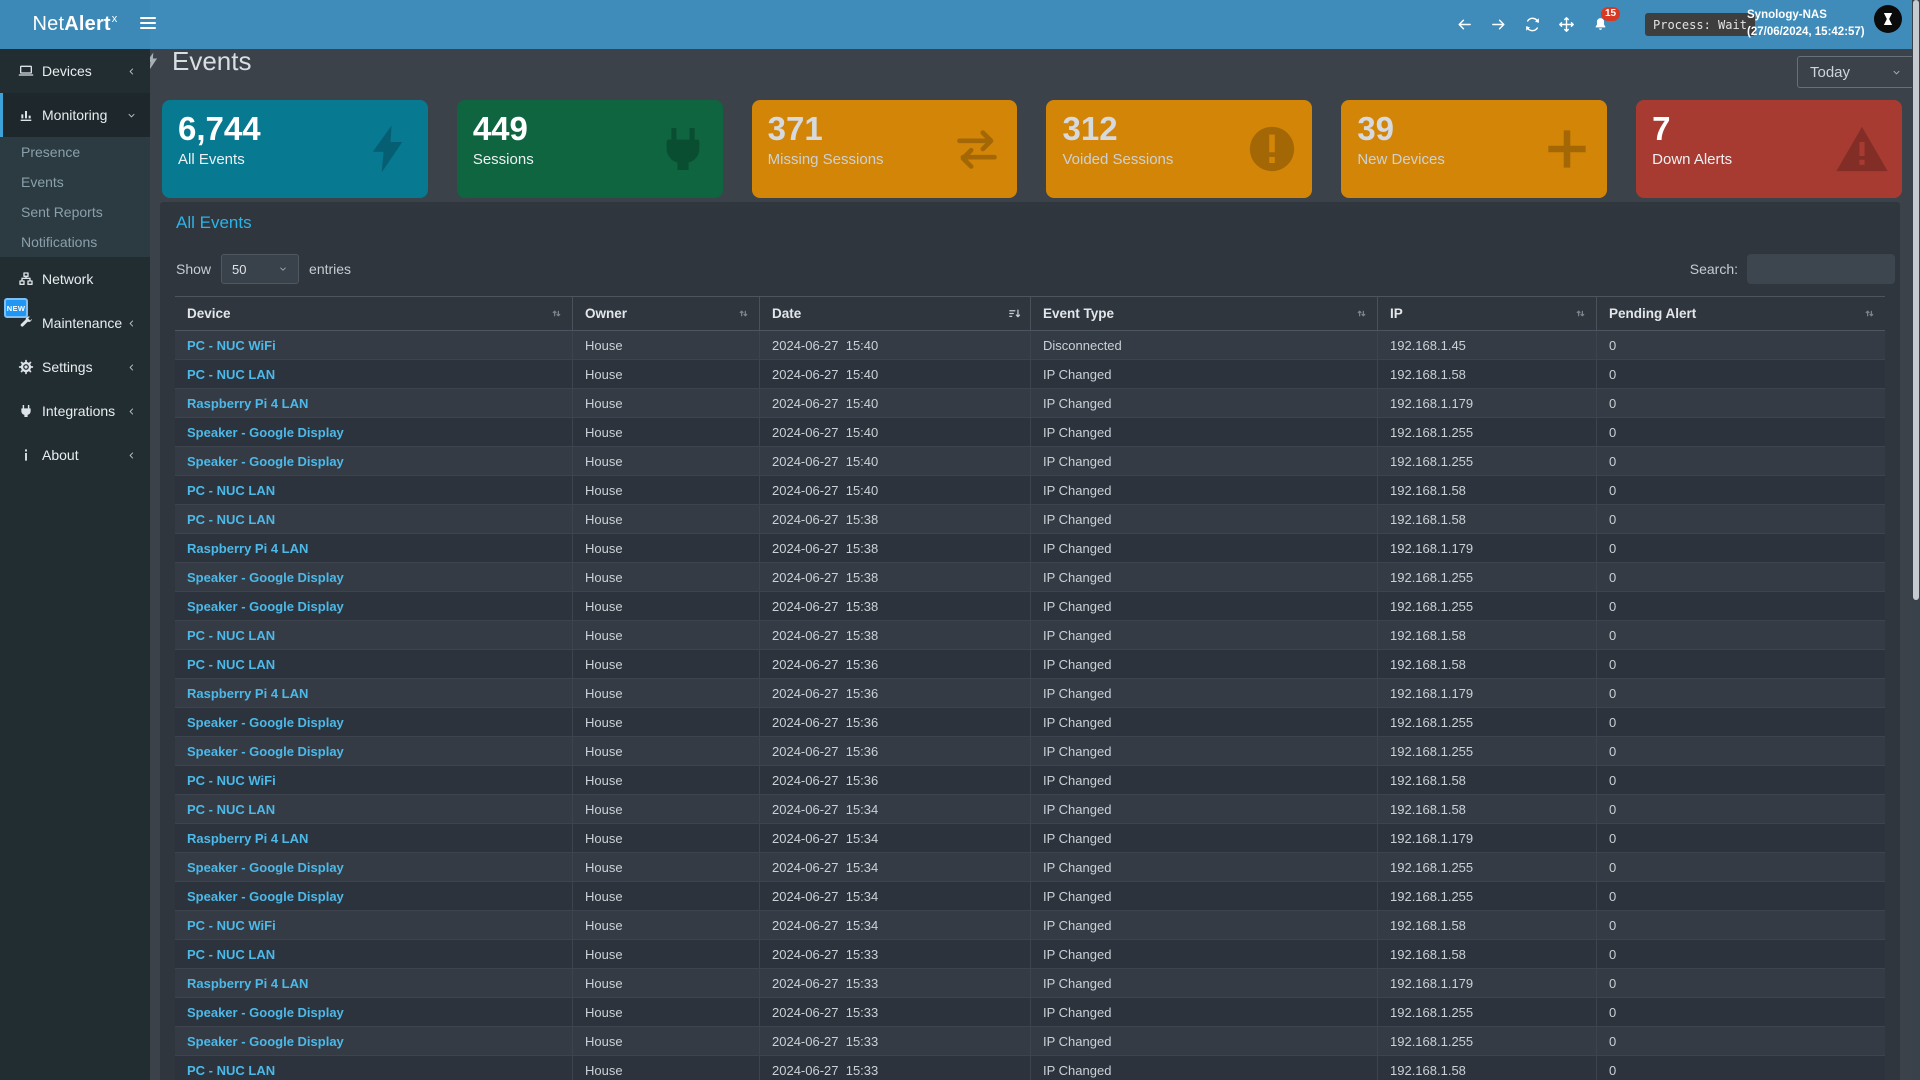 The height and width of the screenshot is (1080, 1920). I want to click on summary-card-down-alerts: 7 Down Alerts, so click(1769, 149).